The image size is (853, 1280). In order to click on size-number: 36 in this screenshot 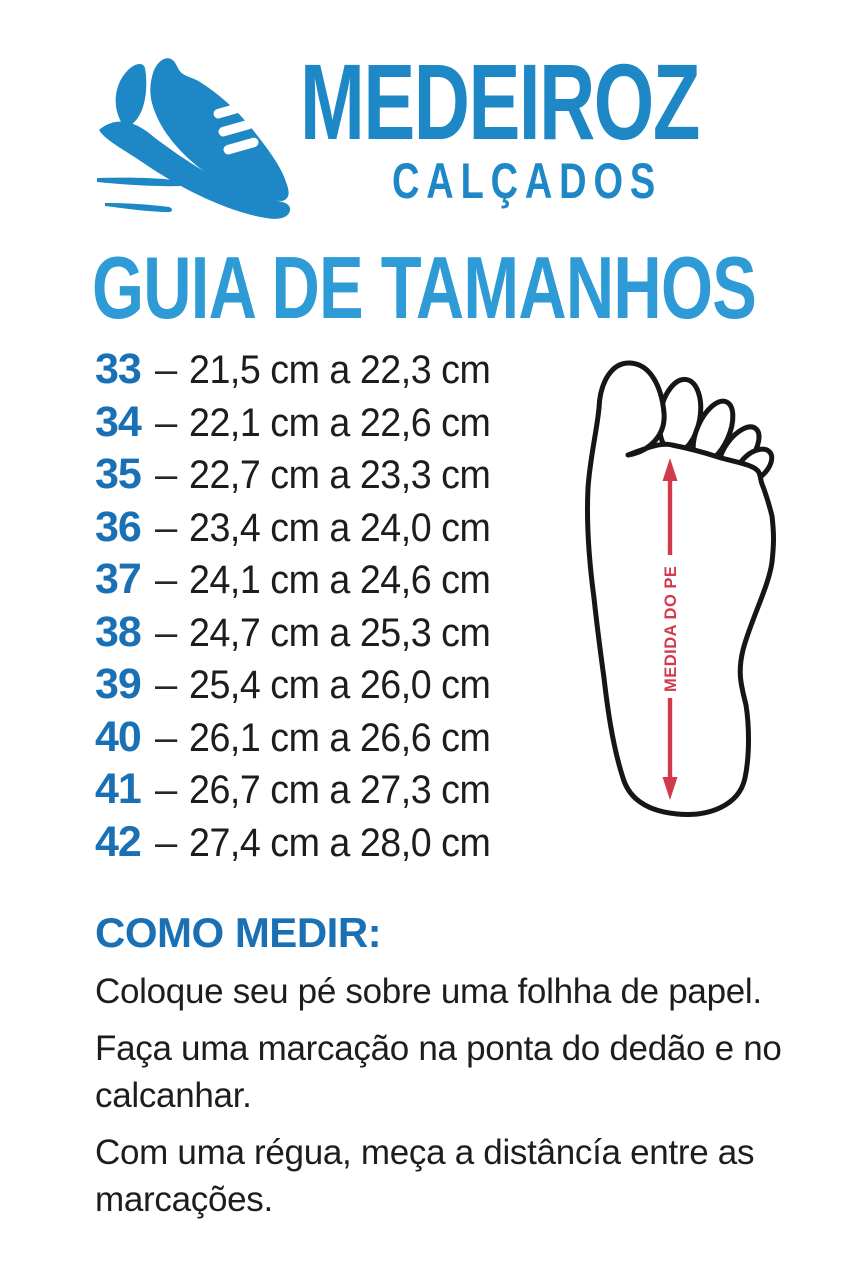, I will do `click(118, 526)`.